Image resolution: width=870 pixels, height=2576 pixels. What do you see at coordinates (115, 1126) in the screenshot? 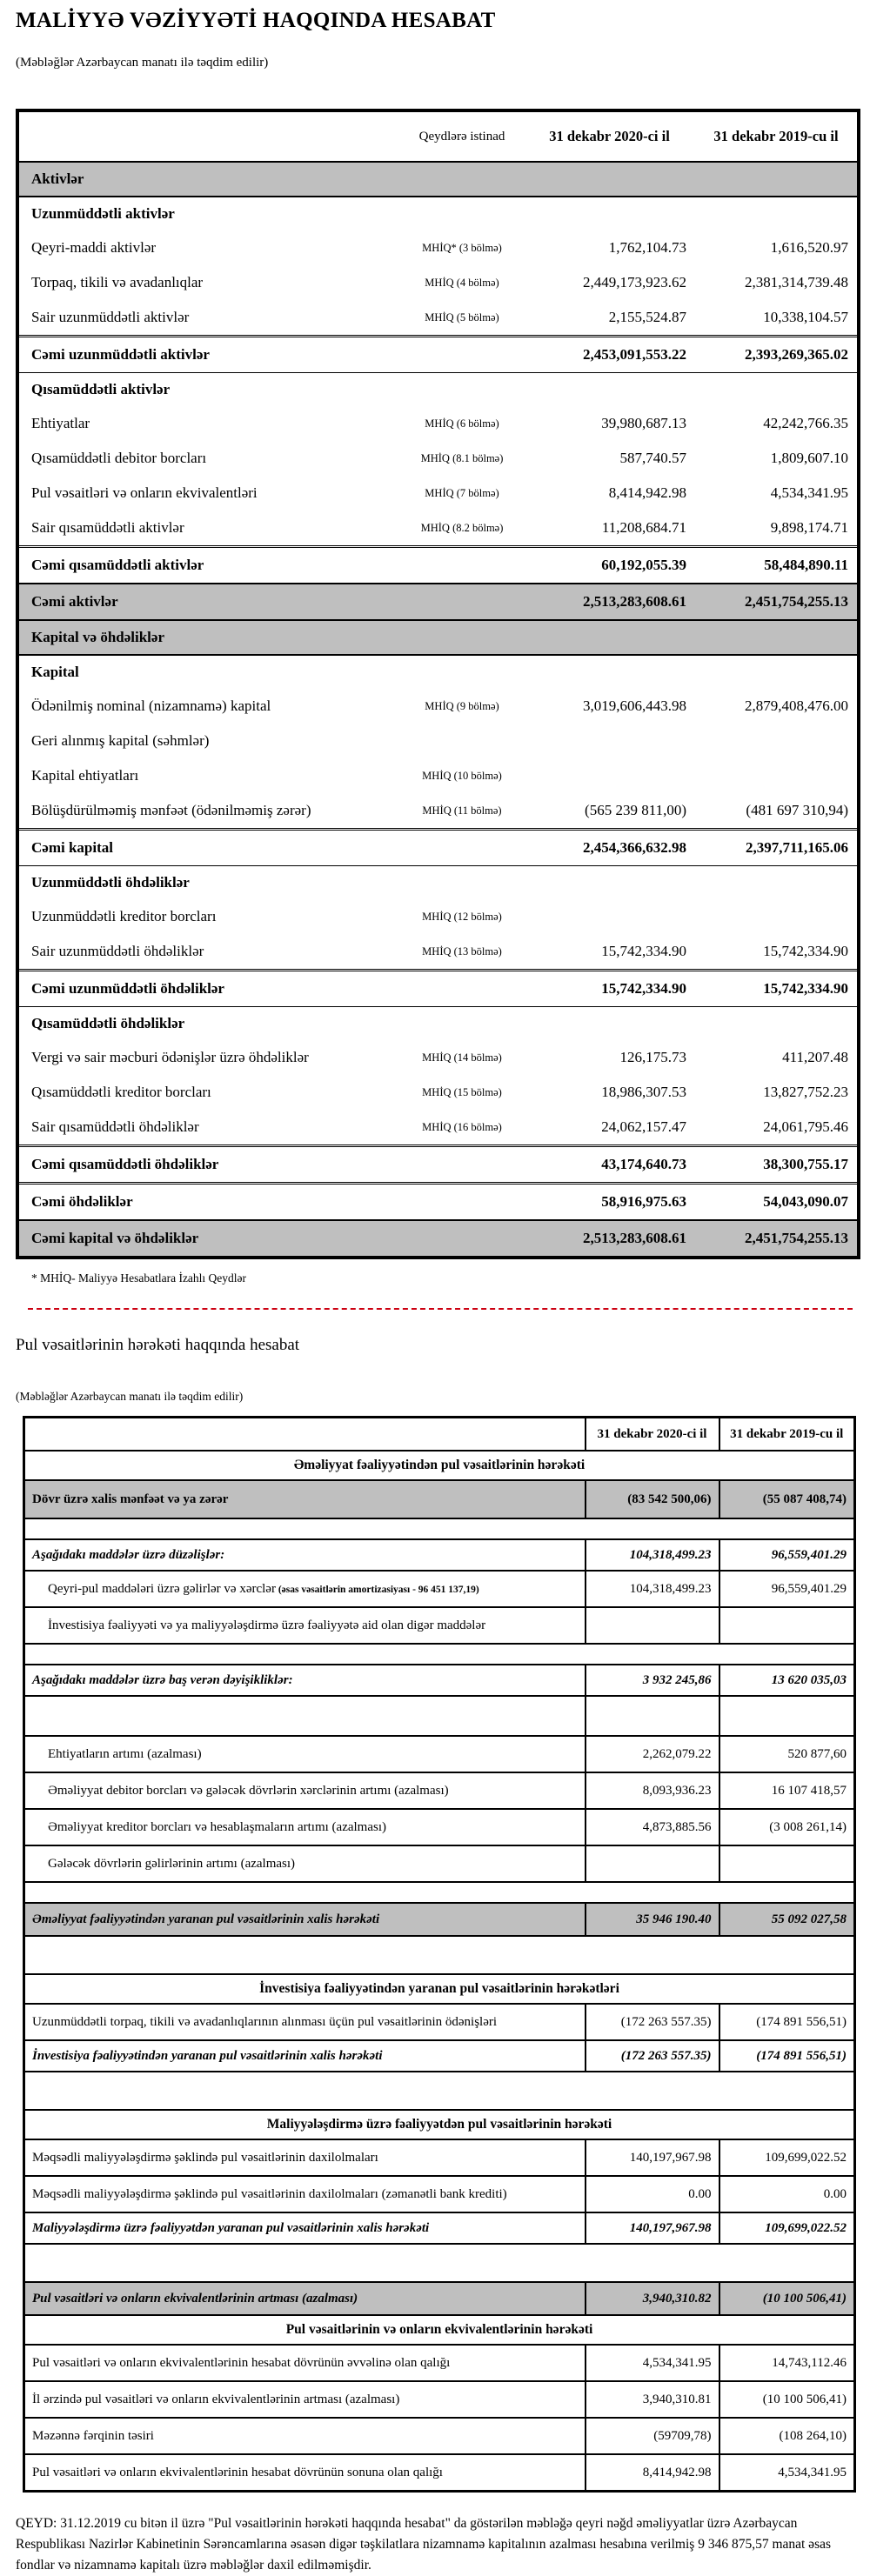
I see `row-label: Sair qısamüddətli öhdəliklər` at bounding box center [115, 1126].